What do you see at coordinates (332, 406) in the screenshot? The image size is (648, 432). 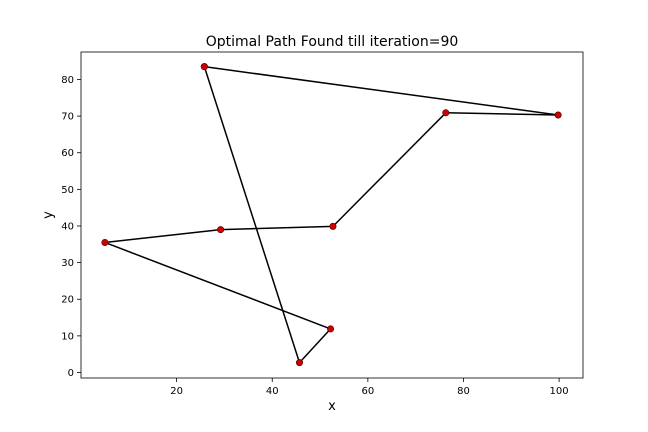 I see `x-axis-label: x` at bounding box center [332, 406].